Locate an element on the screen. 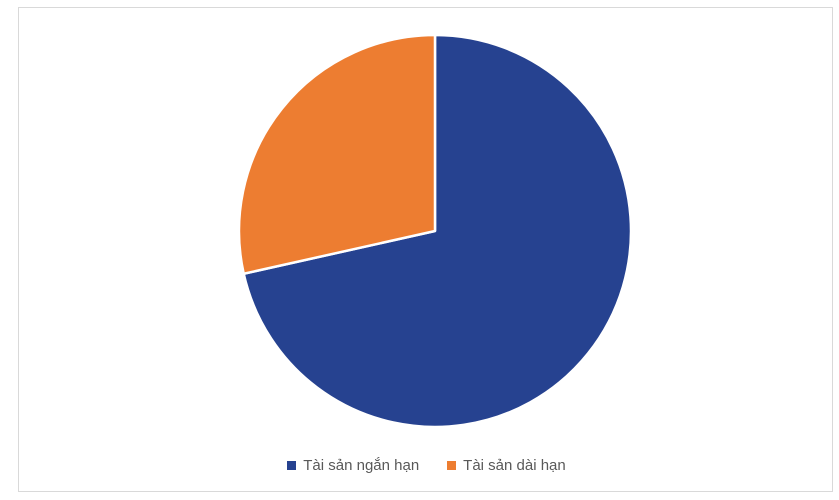  legend-label-long-term-assets: Tài sản dài hạn is located at coordinates (514, 465).